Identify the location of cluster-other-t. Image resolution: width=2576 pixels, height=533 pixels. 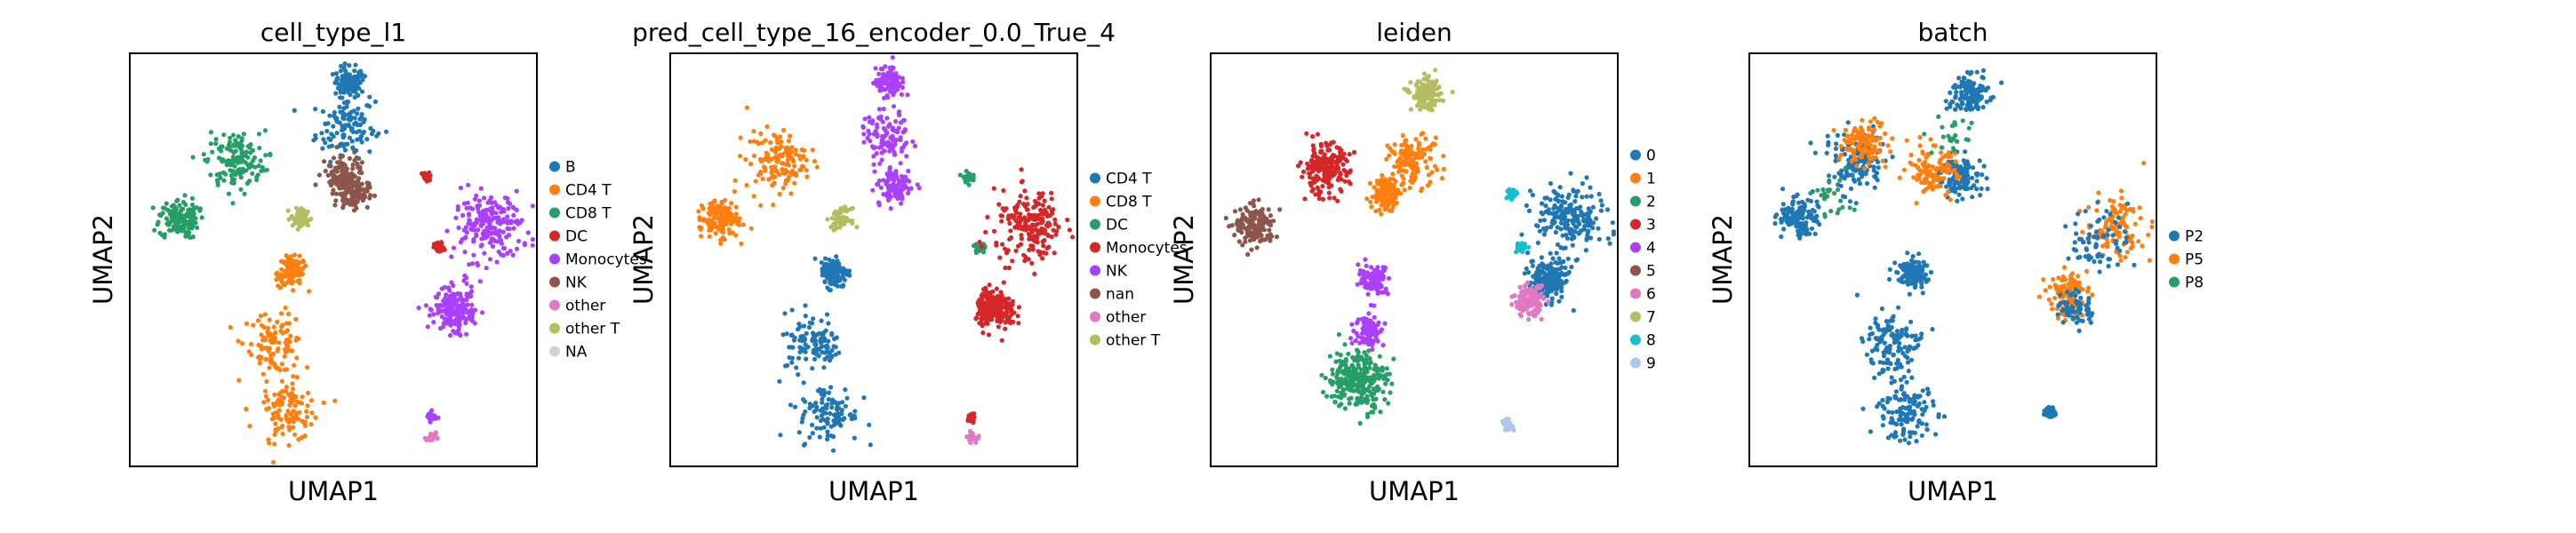
(842, 218).